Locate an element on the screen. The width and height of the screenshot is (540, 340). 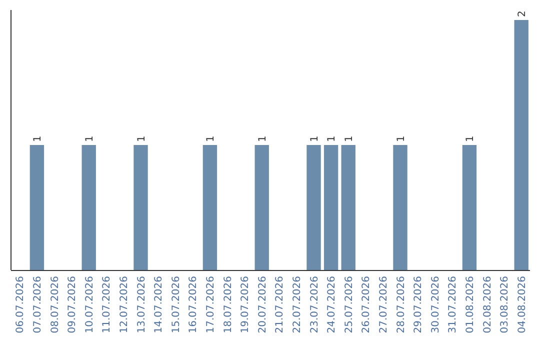
x-tick-label: 08.07.2026 is located at coordinates (55, 305).